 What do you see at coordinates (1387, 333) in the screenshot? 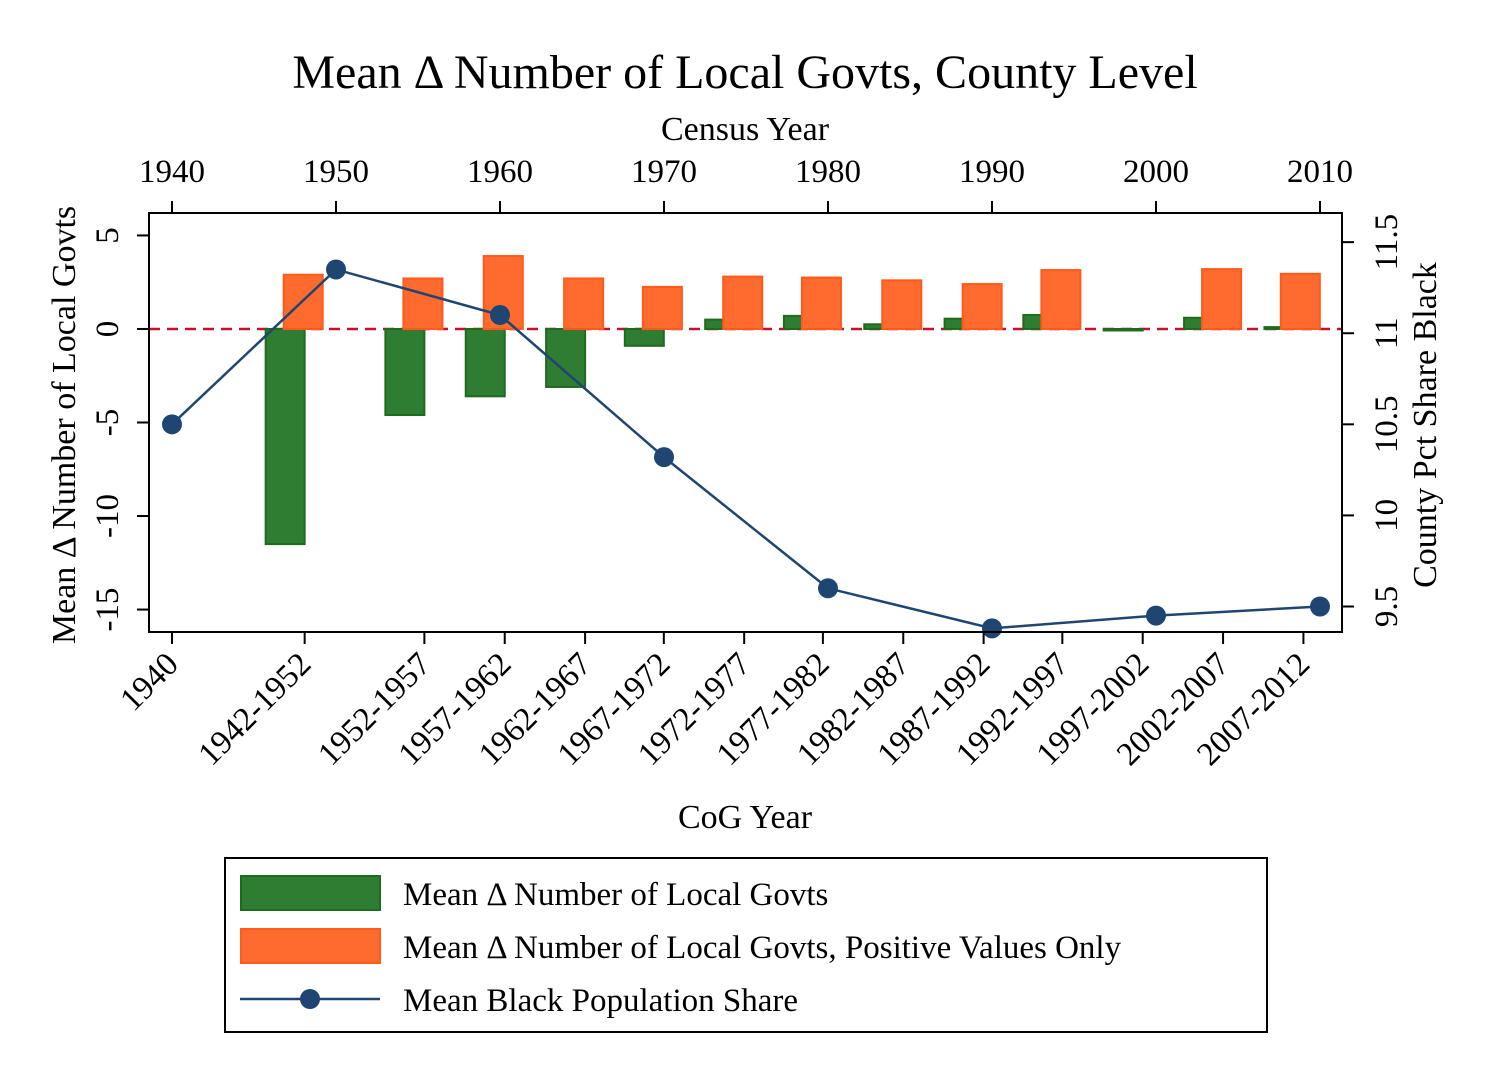
I see `y-right-tick-label-1: 11` at bounding box center [1387, 333].